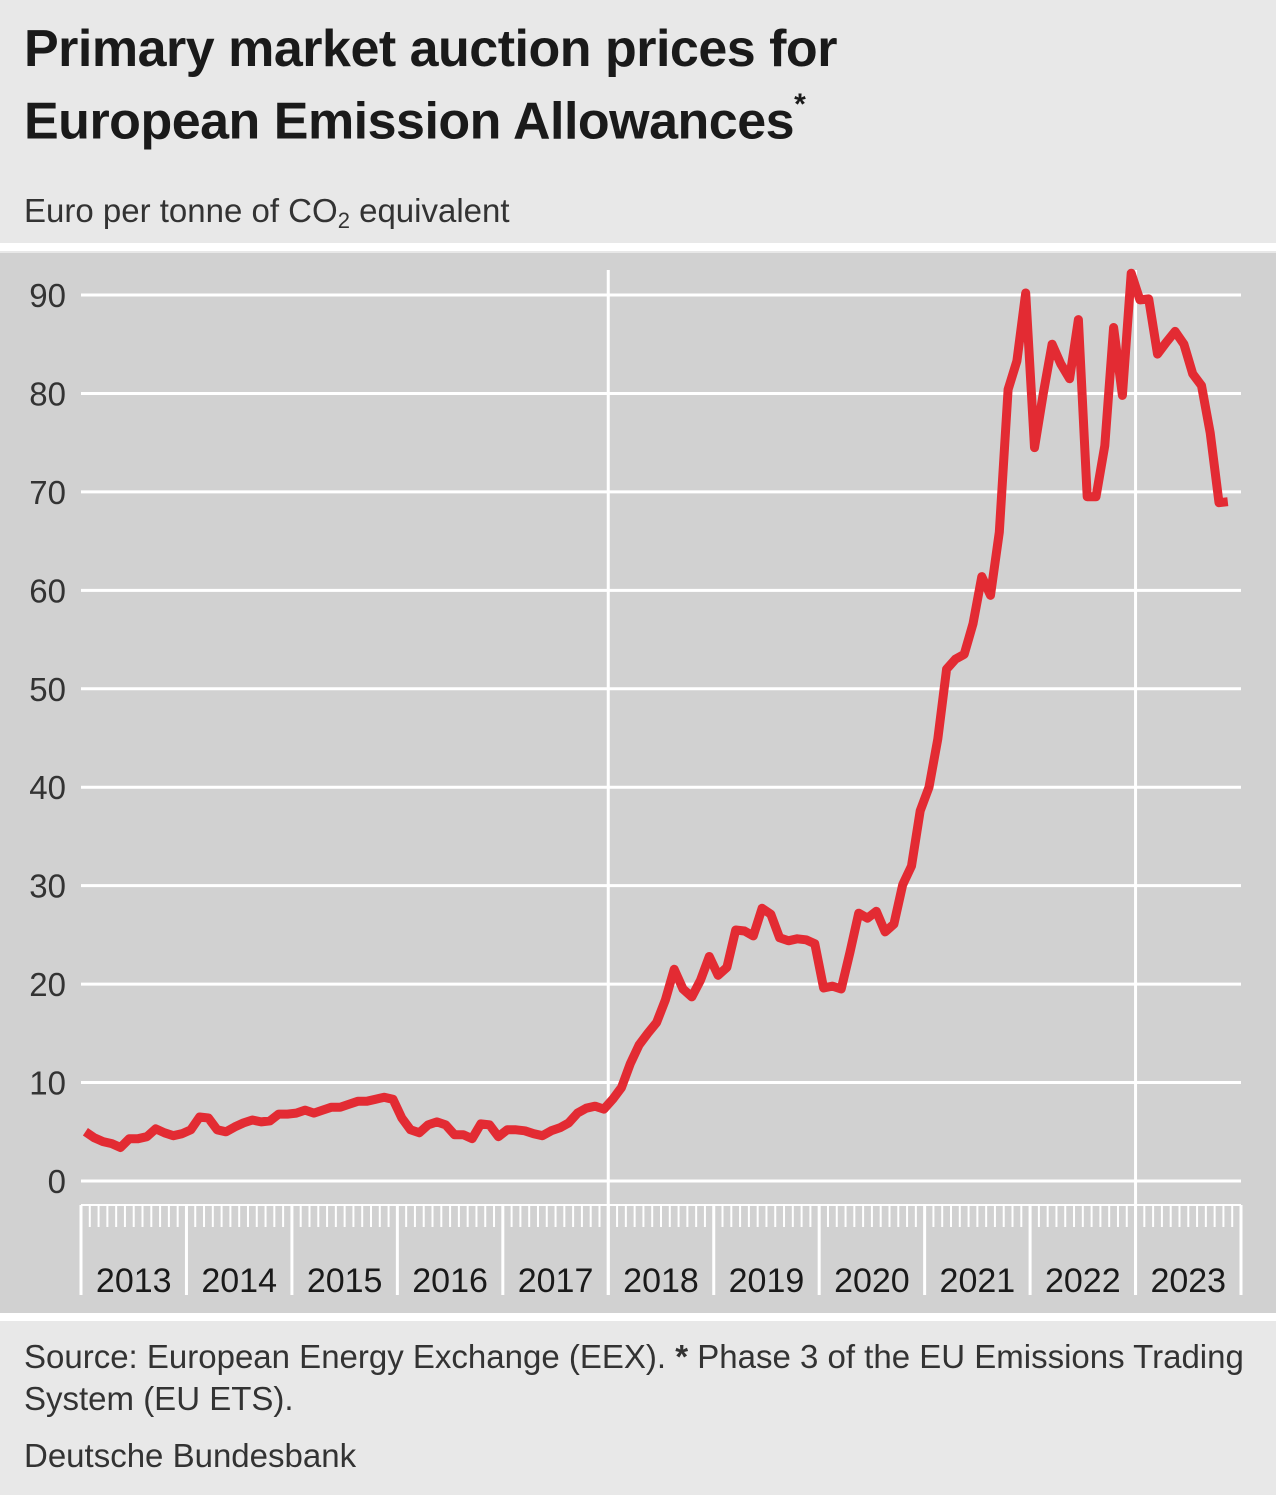 This screenshot has height=1495, width=1276. I want to click on unit-text: Euro per tonne of CO, so click(181, 210).